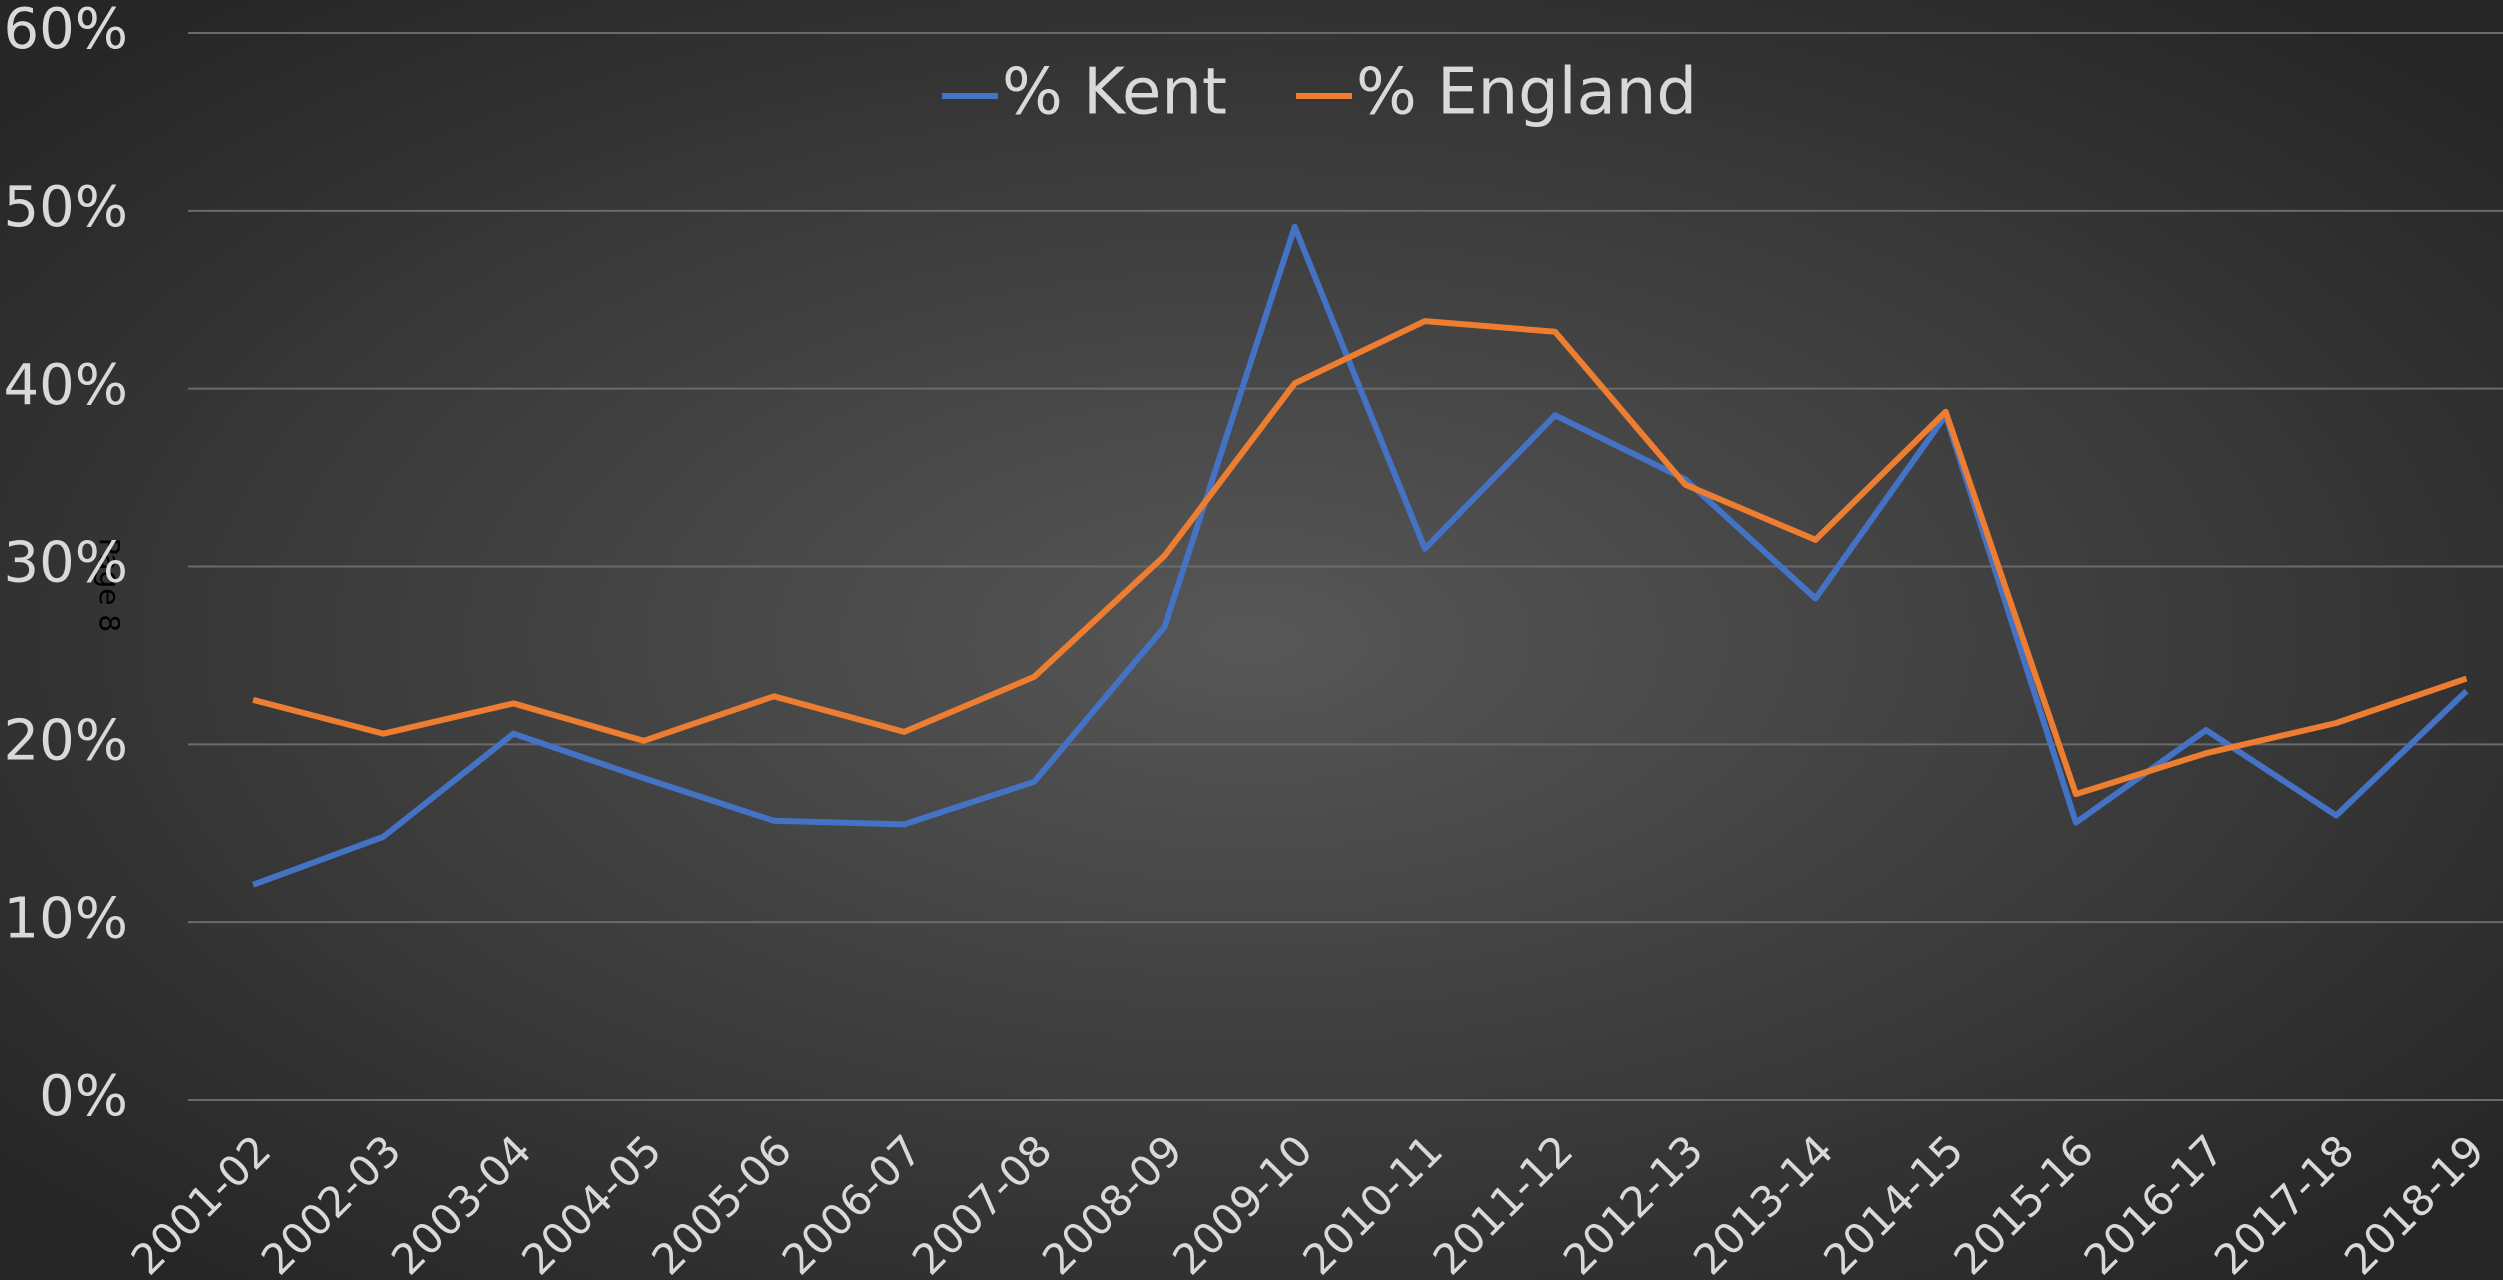 This screenshot has width=2503, height=1280. Describe the element at coordinates (83, 1096) in the screenshot. I see `y-tick-label: 0%` at that location.